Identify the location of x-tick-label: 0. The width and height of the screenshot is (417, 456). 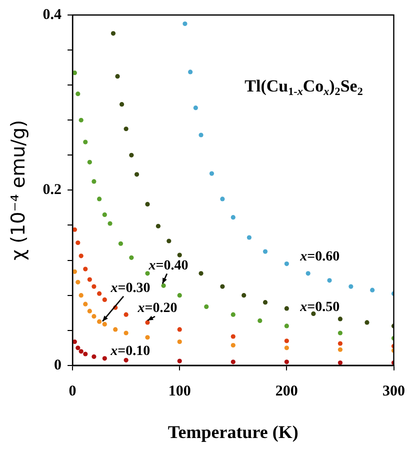
(72, 391).